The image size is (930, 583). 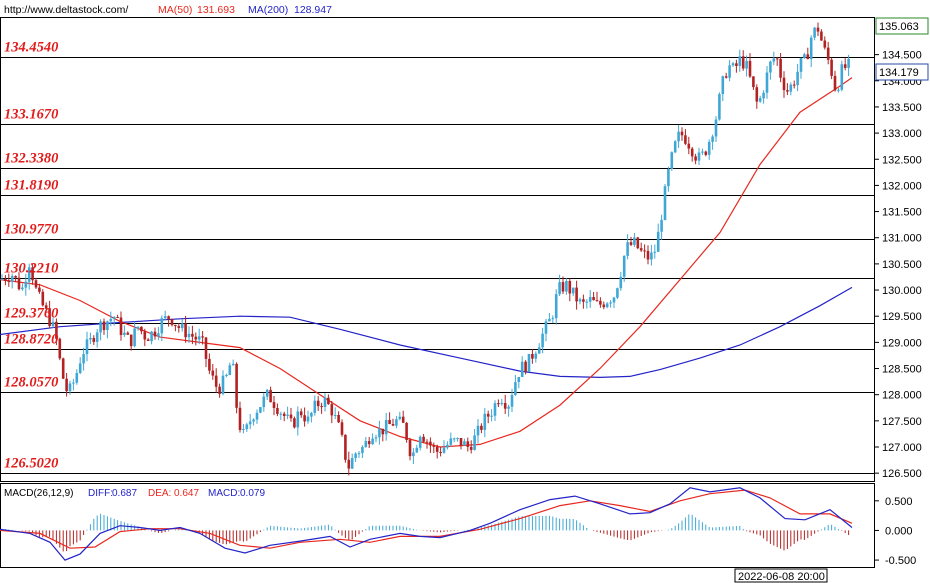 What do you see at coordinates (224, 493) in the screenshot?
I see `macd-hist-label: MACD:` at bounding box center [224, 493].